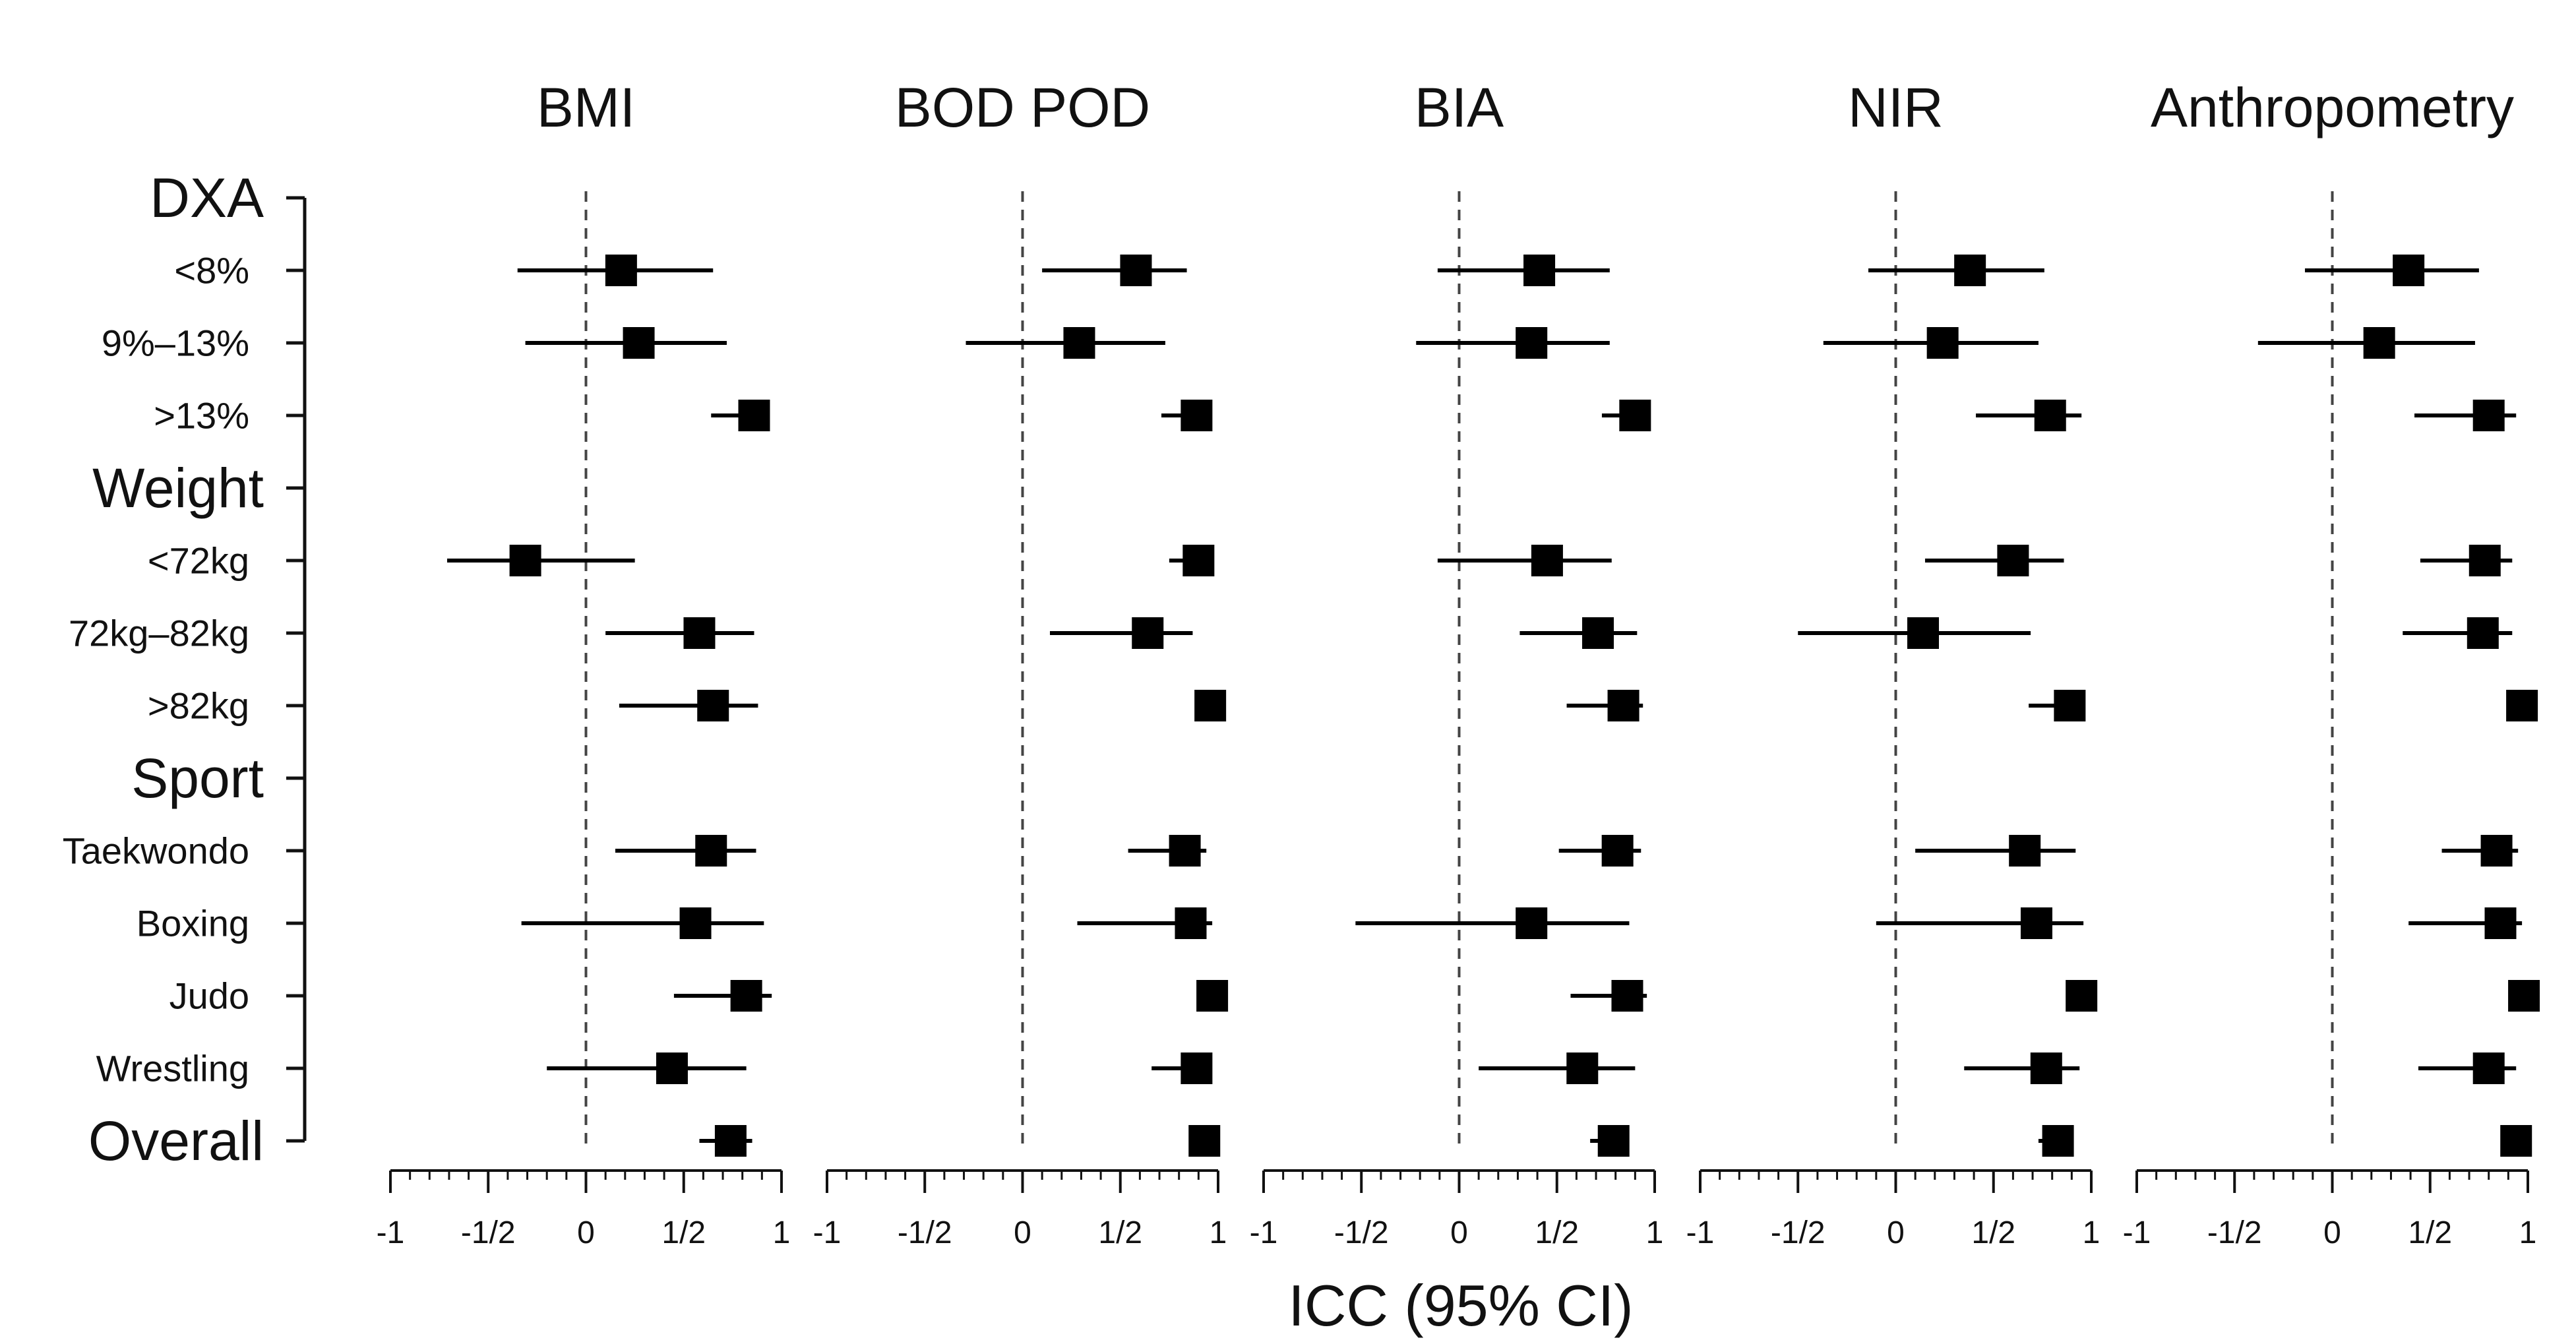 This screenshot has width=2576, height=1342. Describe the element at coordinates (1896, 107) in the screenshot. I see `panel-title: NIR` at that location.